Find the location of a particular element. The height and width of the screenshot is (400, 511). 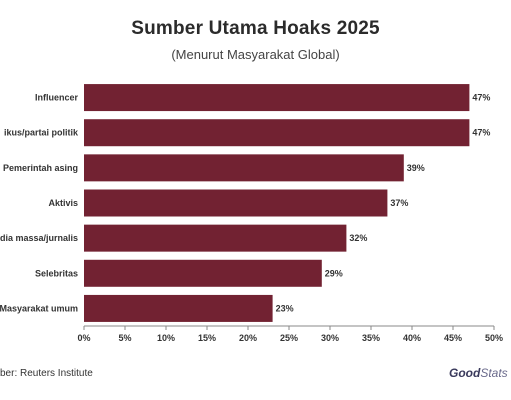

x-tick-label: 50% is located at coordinates (494, 338).